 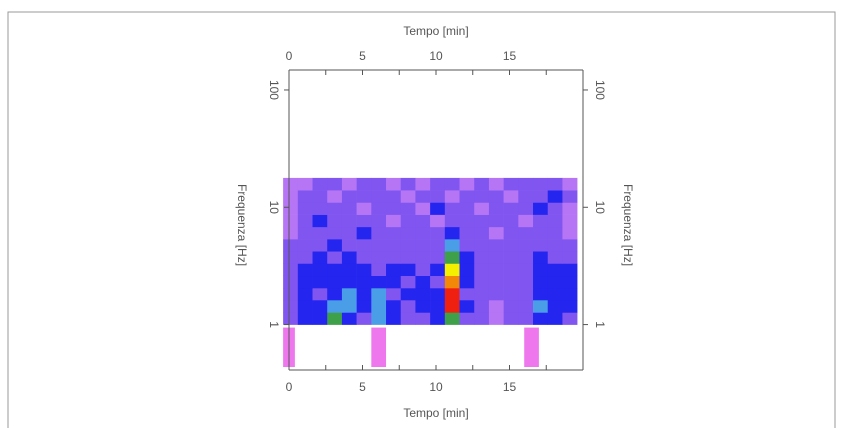 I want to click on y-tick-label: 1, so click(x=600, y=324).